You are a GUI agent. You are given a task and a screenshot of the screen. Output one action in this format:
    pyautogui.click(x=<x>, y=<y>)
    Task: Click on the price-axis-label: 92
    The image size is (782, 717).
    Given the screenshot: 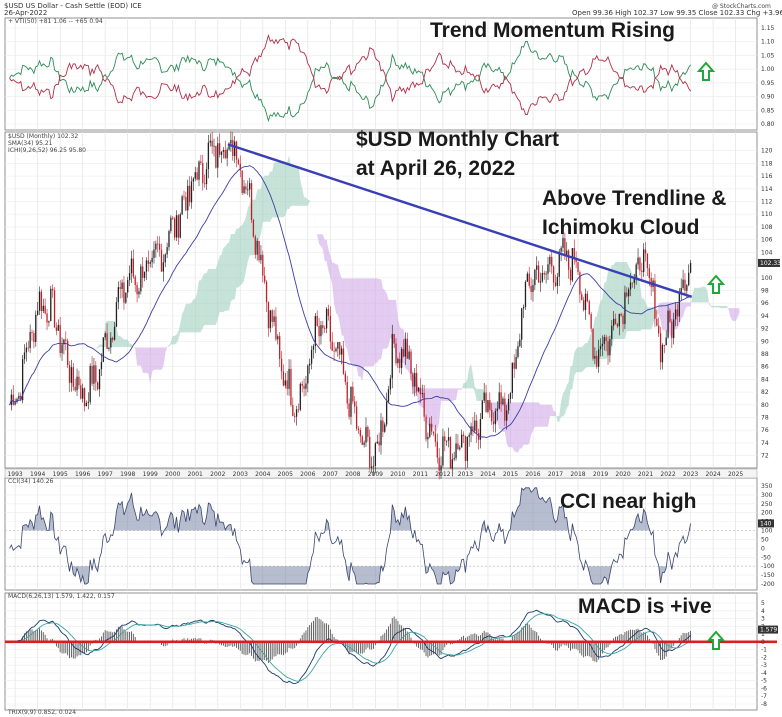 What is the action you would take?
    pyautogui.click(x=765, y=329)
    